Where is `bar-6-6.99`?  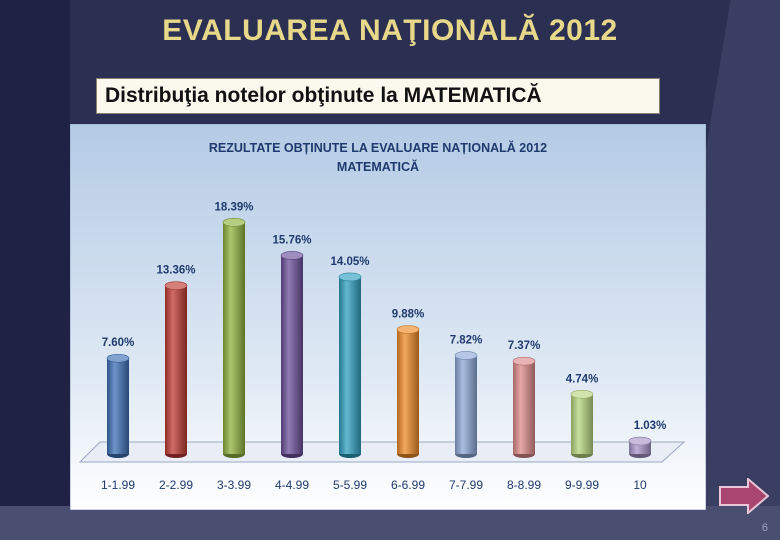 bar-6-6.99 is located at coordinates (408, 391).